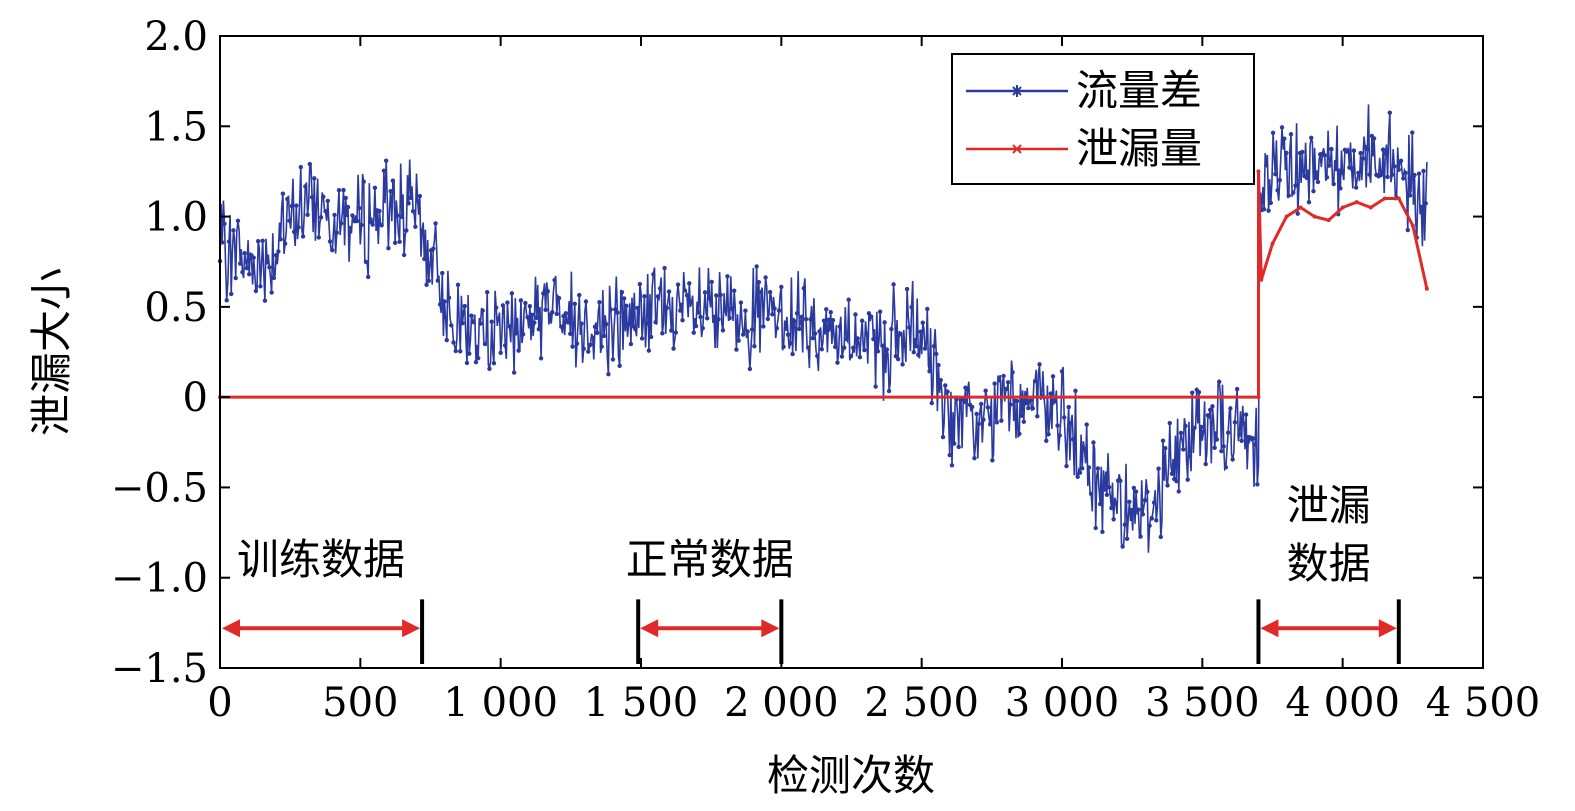 The width and height of the screenshot is (1575, 811). I want to click on range-arrow-head-right, so click(770, 628).